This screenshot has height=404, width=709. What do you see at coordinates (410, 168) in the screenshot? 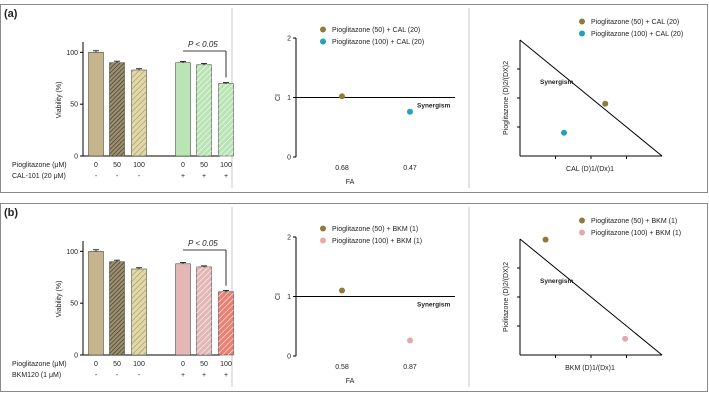
I see `ci-x-tick-label: 0.47` at bounding box center [410, 168].